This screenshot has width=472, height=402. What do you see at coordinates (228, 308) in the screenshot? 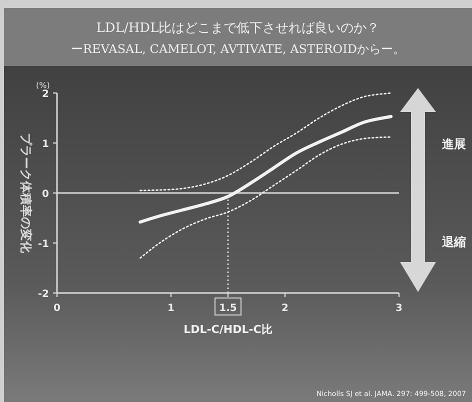
I see `x-tick-label: 1.5` at bounding box center [228, 308].